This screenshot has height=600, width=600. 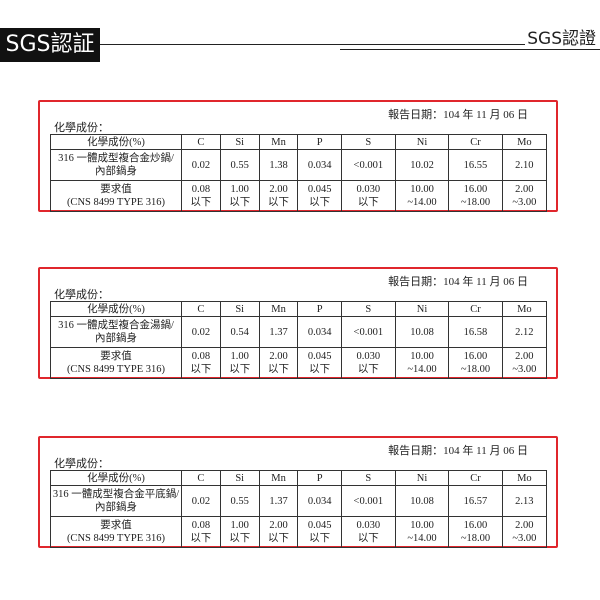 What do you see at coordinates (475, 332) in the screenshot?
I see `cell-line: 16.58` at bounding box center [475, 332].